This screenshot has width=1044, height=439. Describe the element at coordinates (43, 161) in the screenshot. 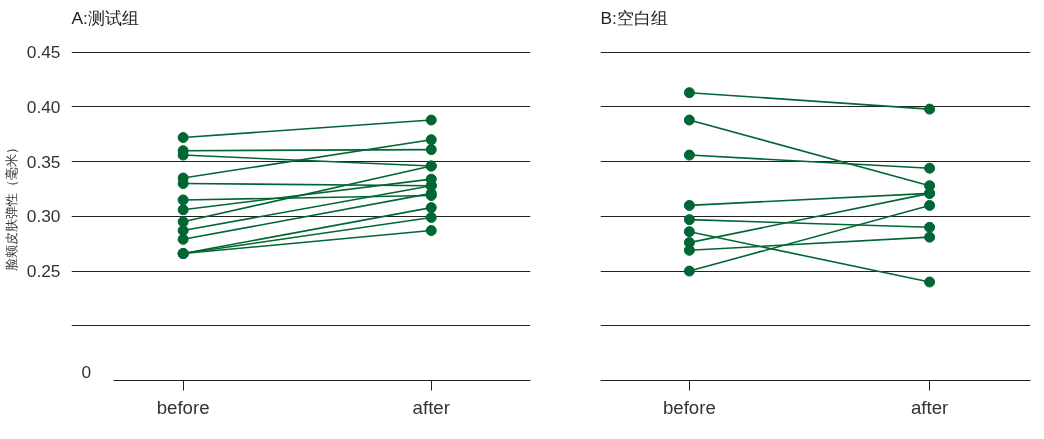

I see `y-tick-label: 0.35` at that location.